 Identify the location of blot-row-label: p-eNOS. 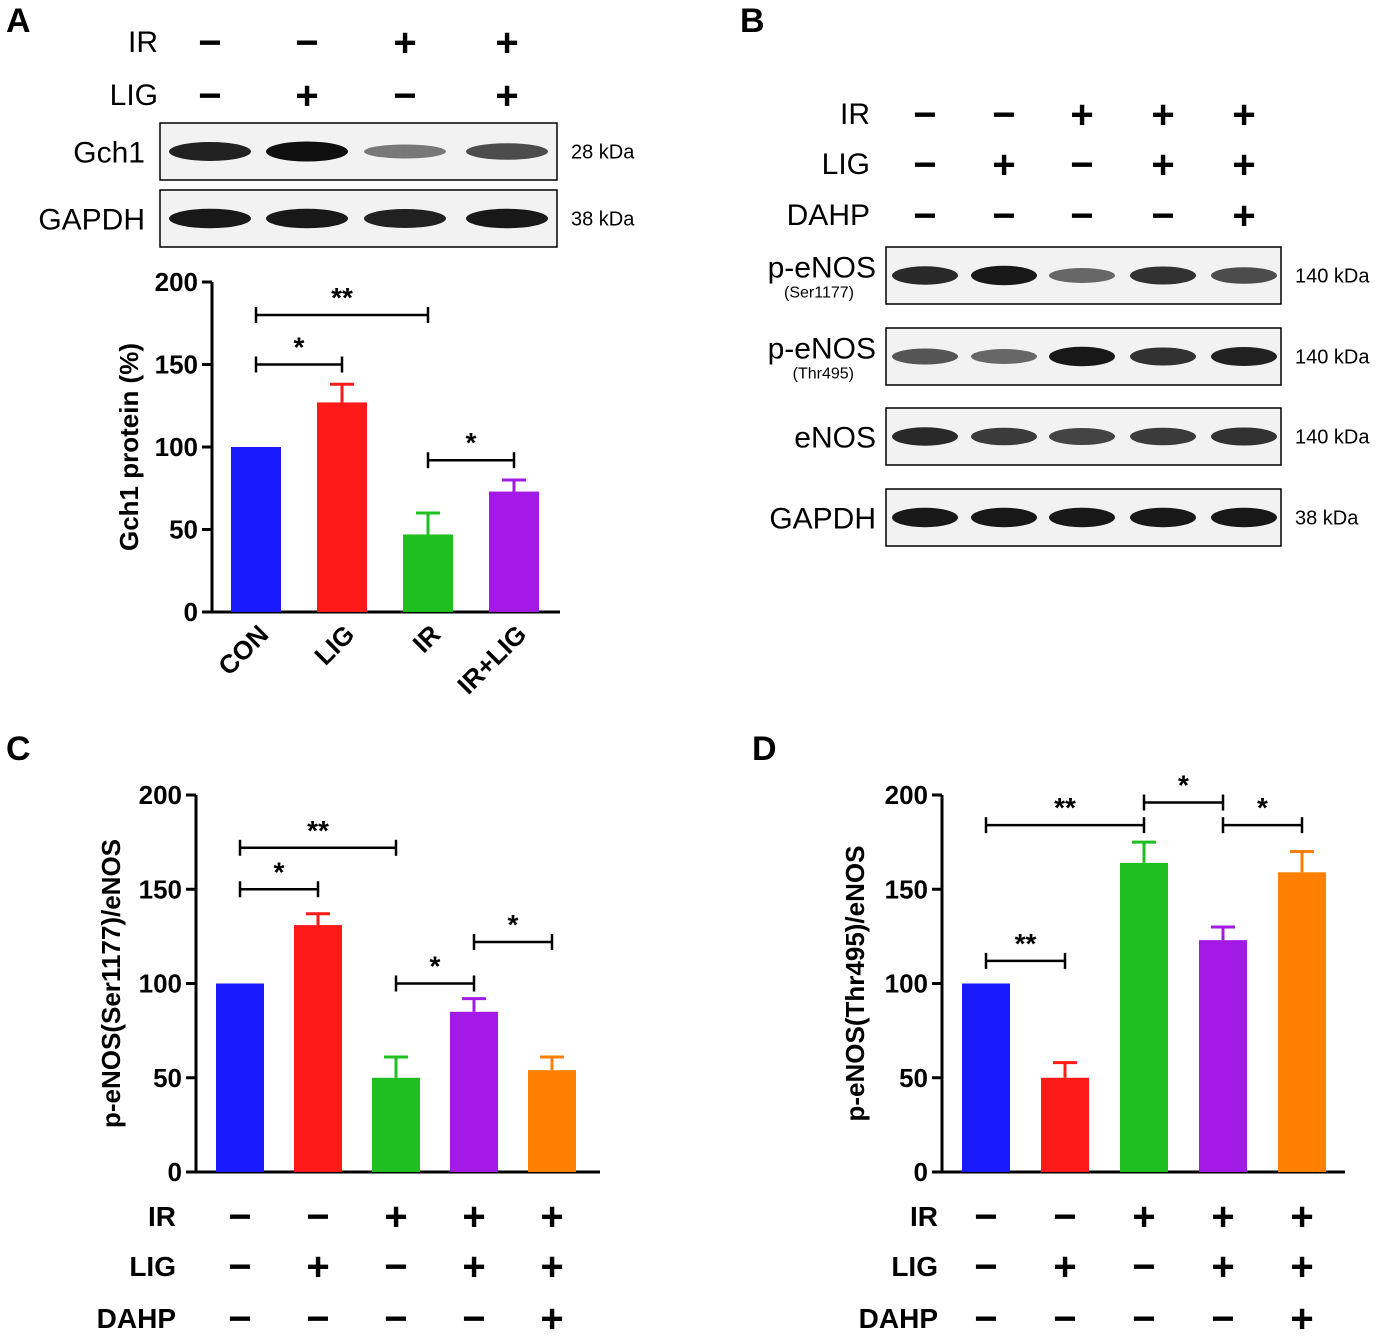
(822, 349).